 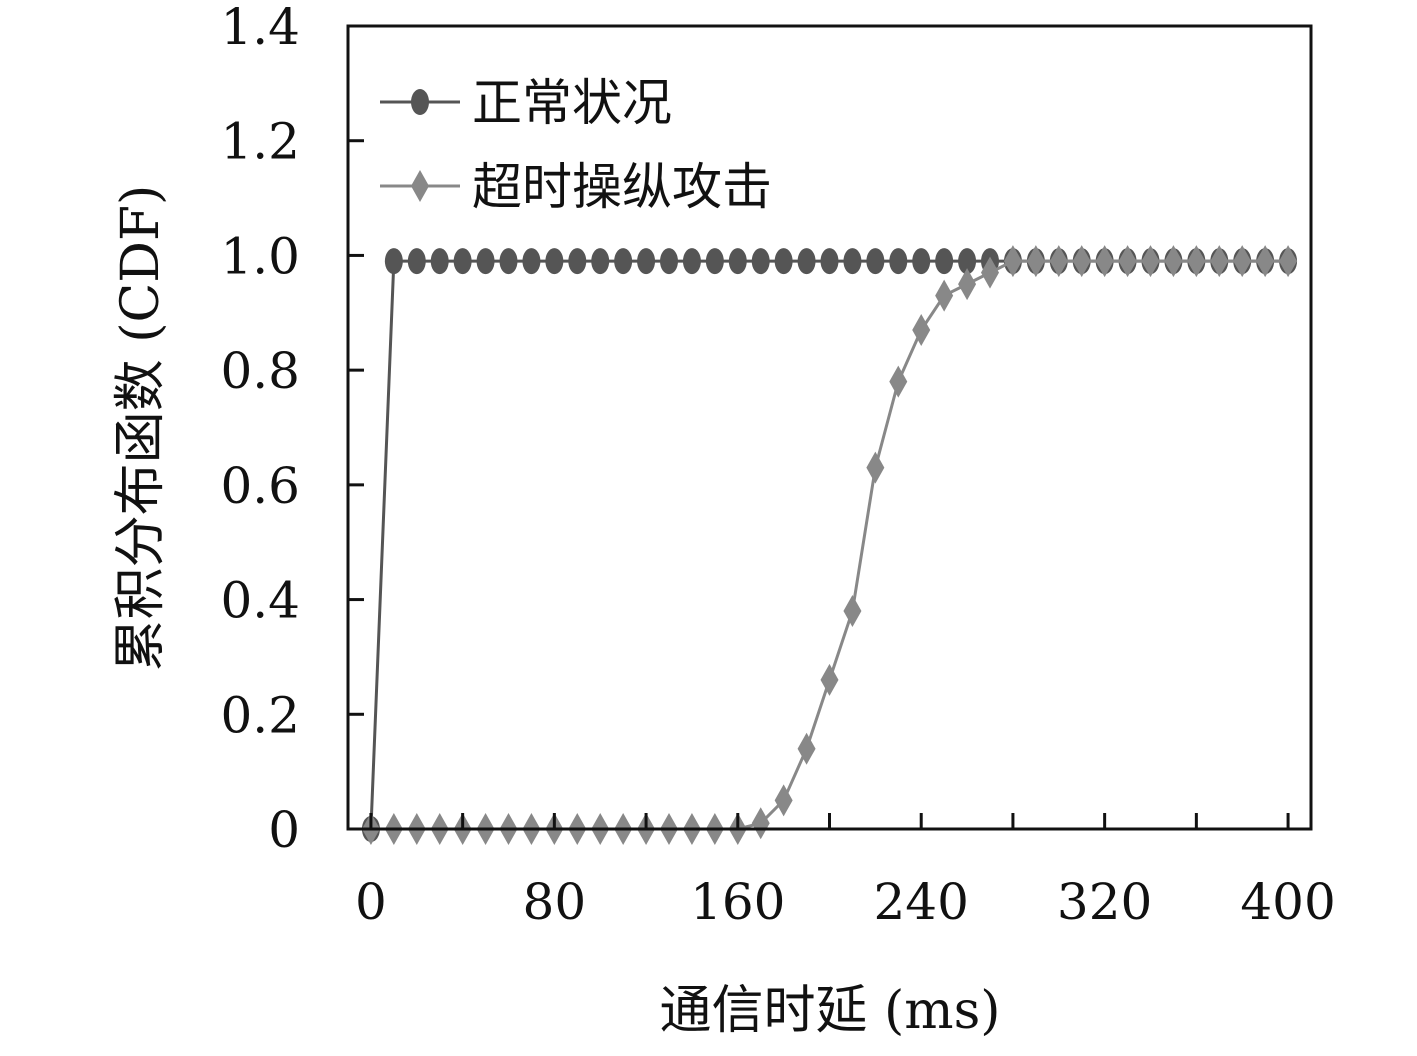 I want to click on y-tick-label: 0, so click(x=284, y=830).